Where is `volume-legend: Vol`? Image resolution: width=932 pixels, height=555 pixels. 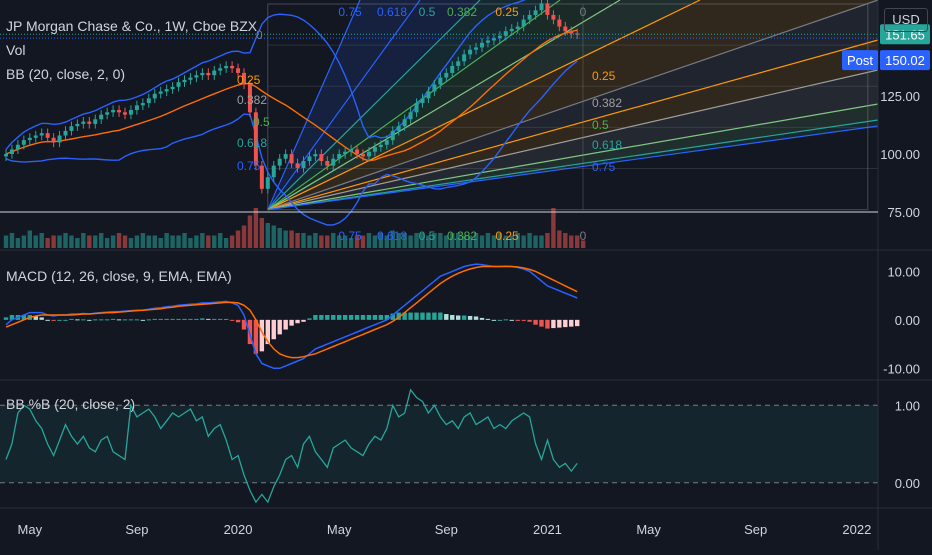 volume-legend: Vol is located at coordinates (16, 50).